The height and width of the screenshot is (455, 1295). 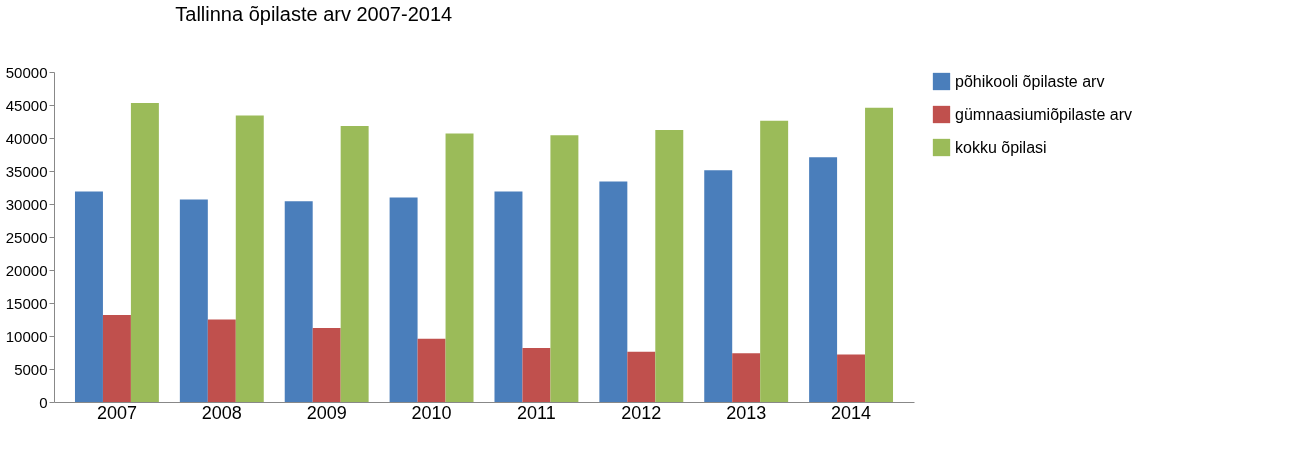 What do you see at coordinates (326, 412) in the screenshot?
I see `x-tick-label: 2009` at bounding box center [326, 412].